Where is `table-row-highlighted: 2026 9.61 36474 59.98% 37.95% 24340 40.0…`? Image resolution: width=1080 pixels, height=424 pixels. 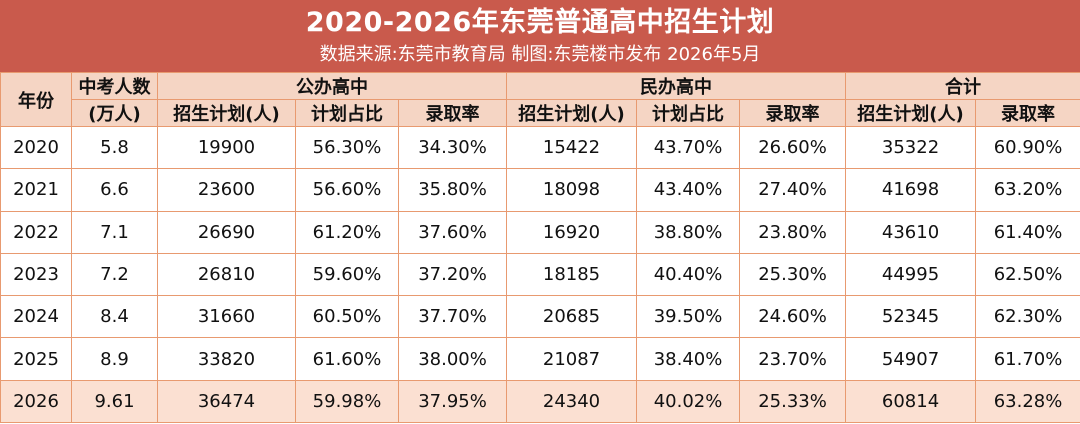 table-row-highlighted: 2026 9.61 36474 59.98% 37.95% 24340 40.0… is located at coordinates (540, 401).